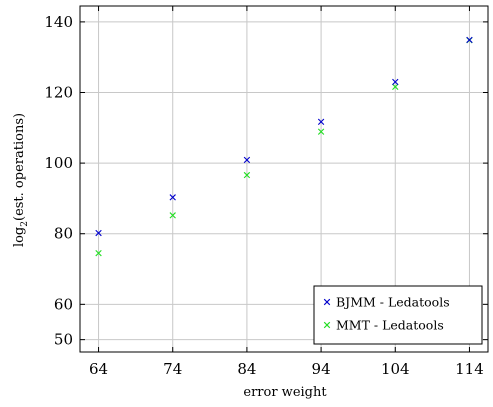  Describe the element at coordinates (395, 369) in the screenshot. I see `x-tick-label: 104` at that location.